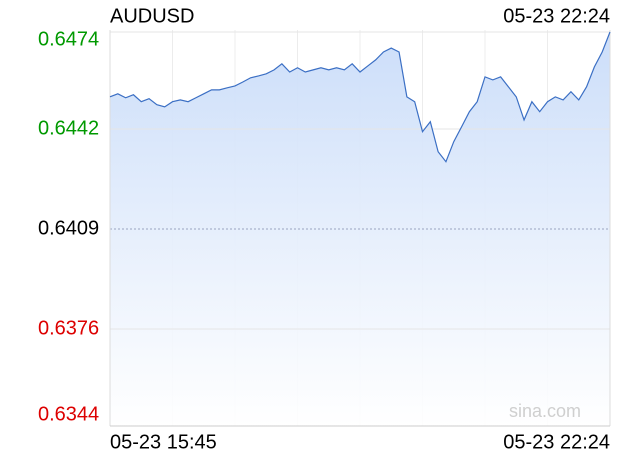  What do you see at coordinates (68, 328) in the screenshot?
I see `y-tick-label: 0.6376` at bounding box center [68, 328].